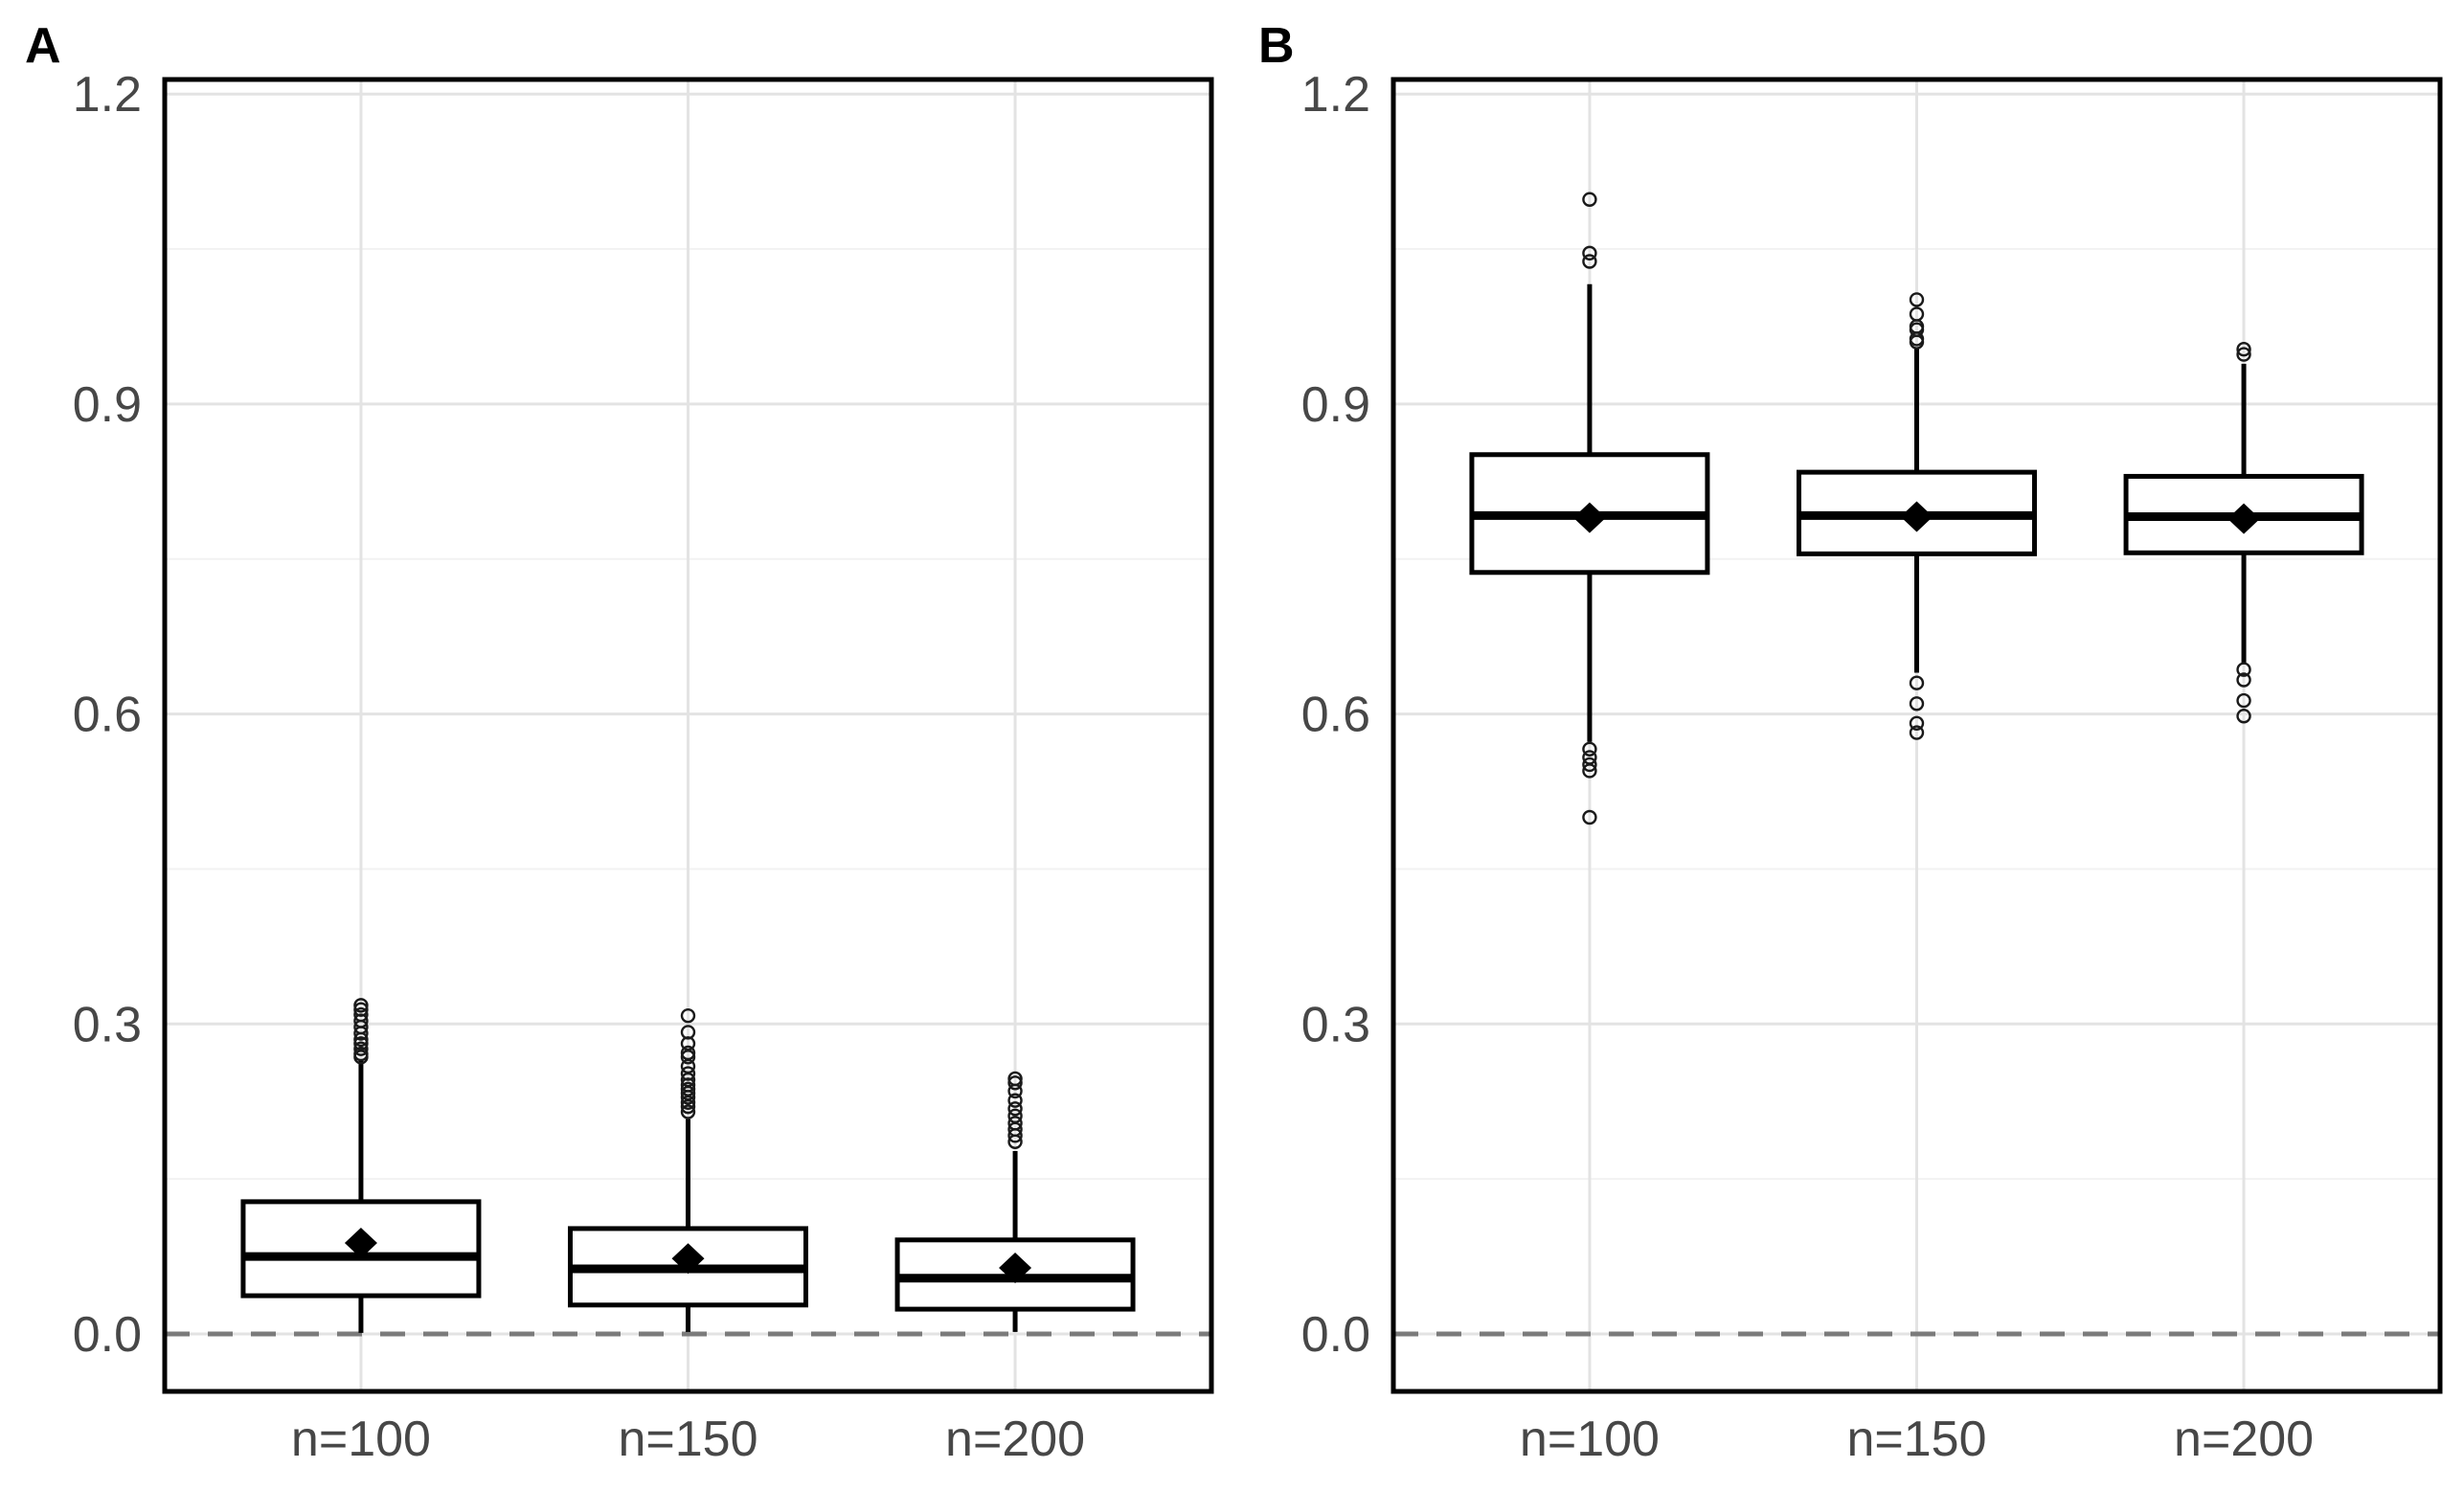  Describe the element at coordinates (1276, 46) in the screenshot. I see `panel-label-B: B` at that location.